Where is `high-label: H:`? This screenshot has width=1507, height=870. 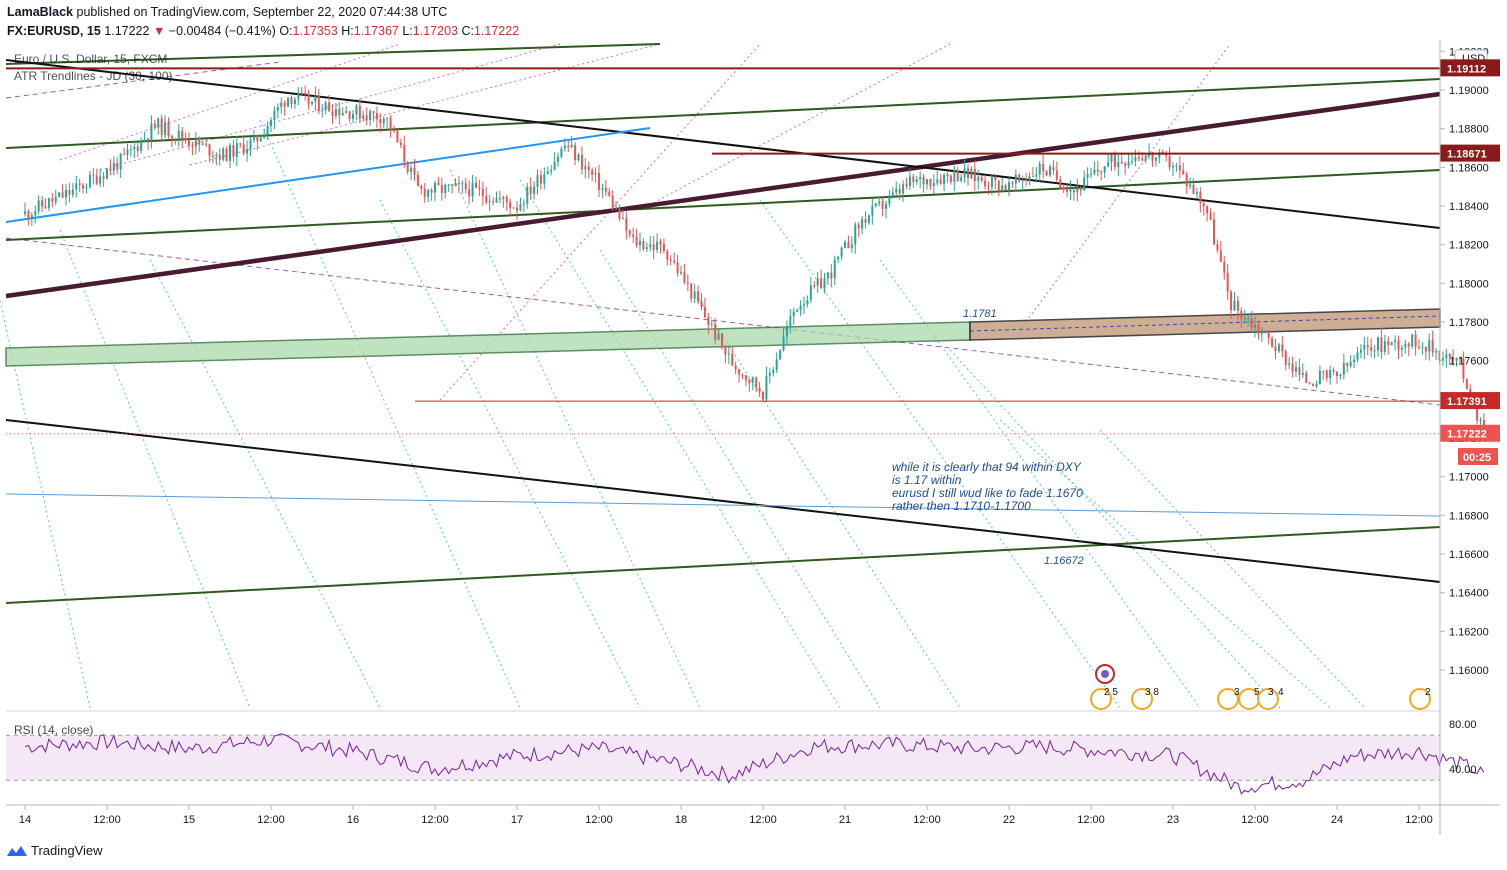 high-label: H: is located at coordinates (347, 31).